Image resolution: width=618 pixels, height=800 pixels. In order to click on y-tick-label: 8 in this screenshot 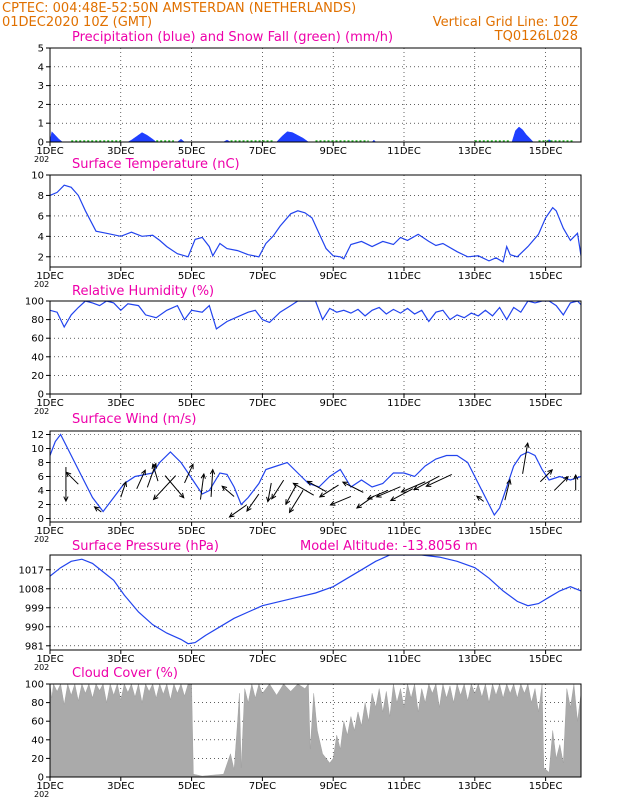, I will do `click(41, 196)`.